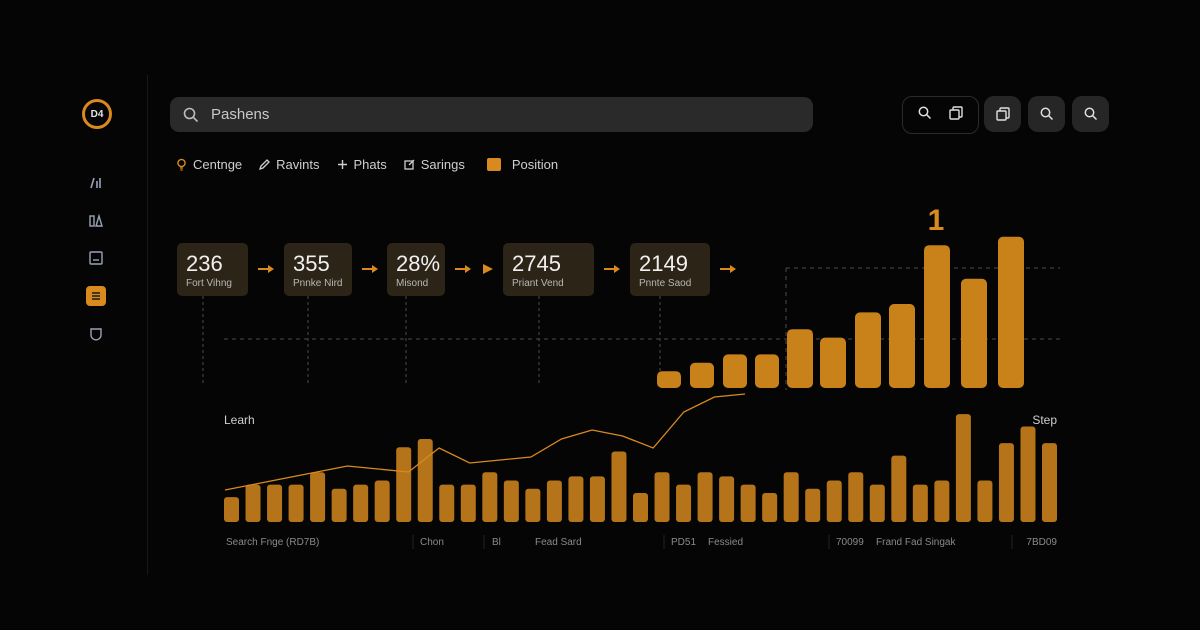 The height and width of the screenshot is (630, 1200). What do you see at coordinates (535, 164) in the screenshot?
I see `tab-label: Position` at bounding box center [535, 164].